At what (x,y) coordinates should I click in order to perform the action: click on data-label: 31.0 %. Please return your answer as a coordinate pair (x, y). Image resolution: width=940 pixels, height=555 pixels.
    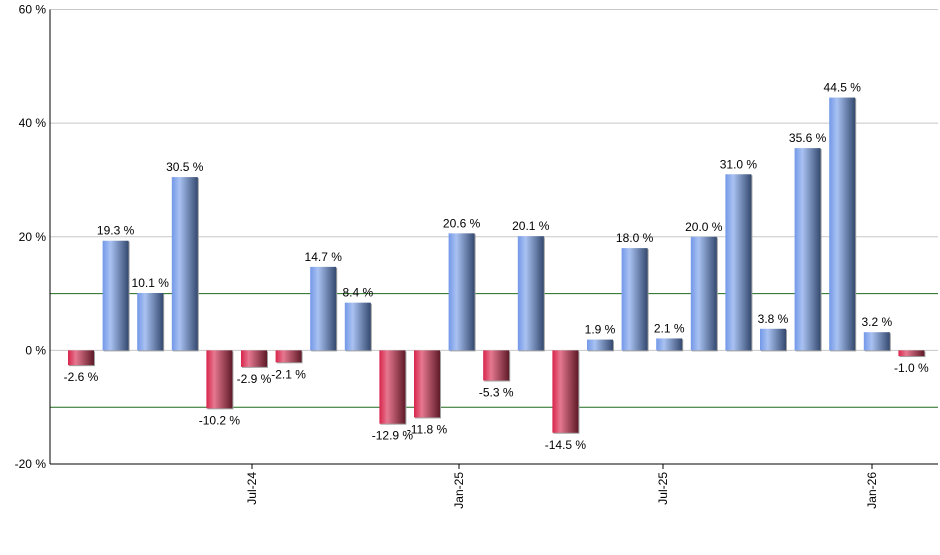
    Looking at the image, I should click on (739, 164).